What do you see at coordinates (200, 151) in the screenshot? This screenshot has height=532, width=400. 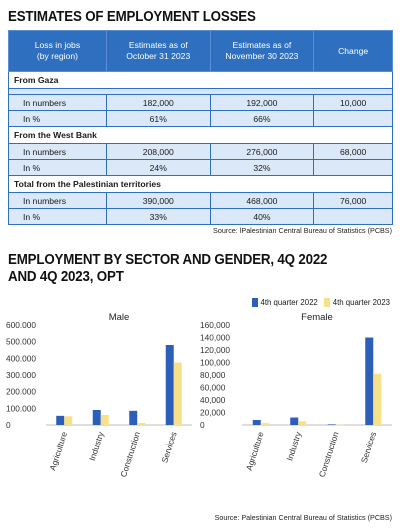 I see `table-row: In numbers 208,000 276,000 68,000` at bounding box center [200, 151].